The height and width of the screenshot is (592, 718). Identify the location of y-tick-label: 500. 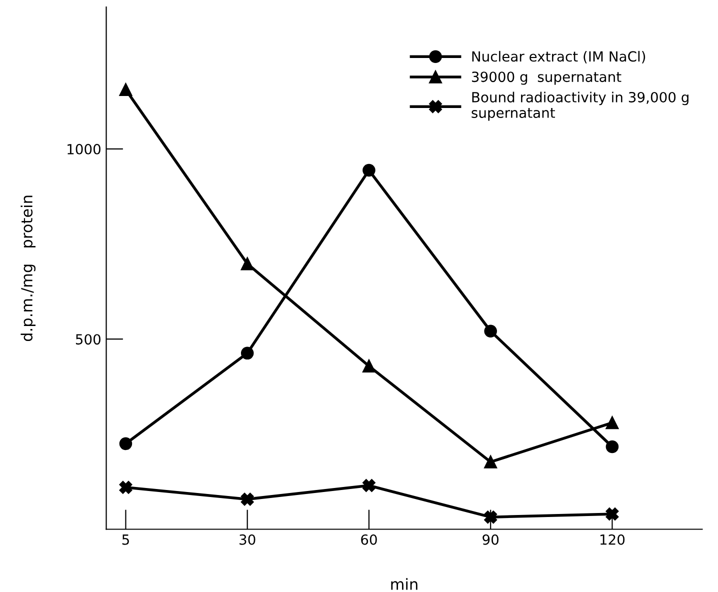
(88, 339).